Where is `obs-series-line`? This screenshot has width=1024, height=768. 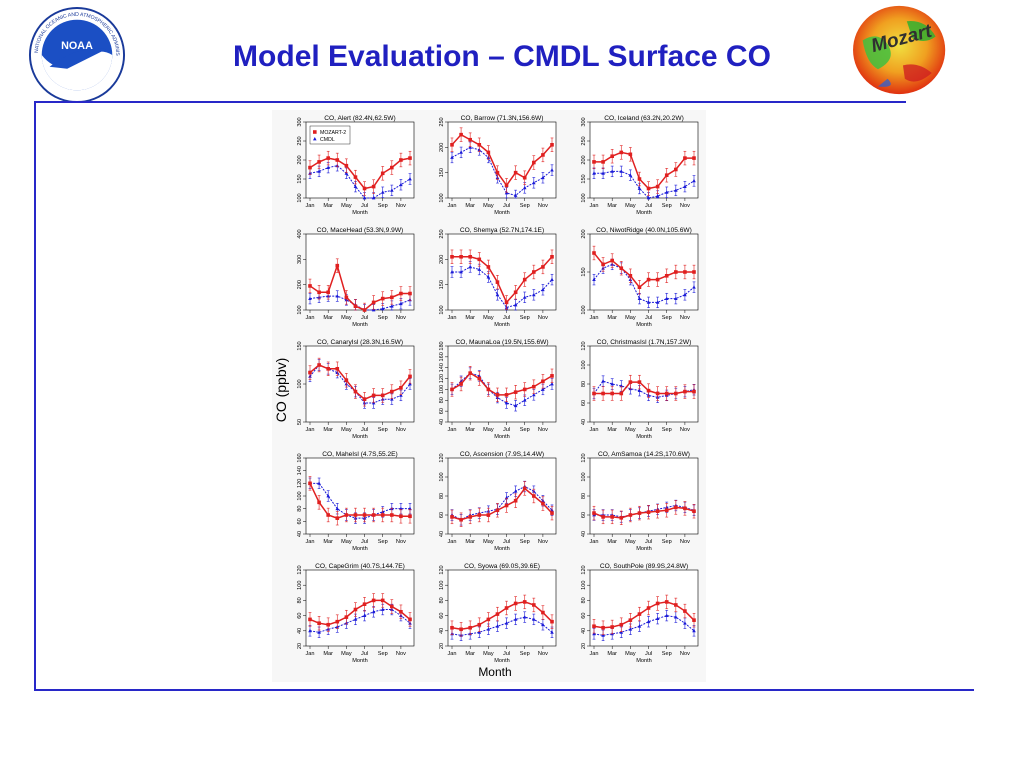
obs-series-line is located at coordinates (644, 389).